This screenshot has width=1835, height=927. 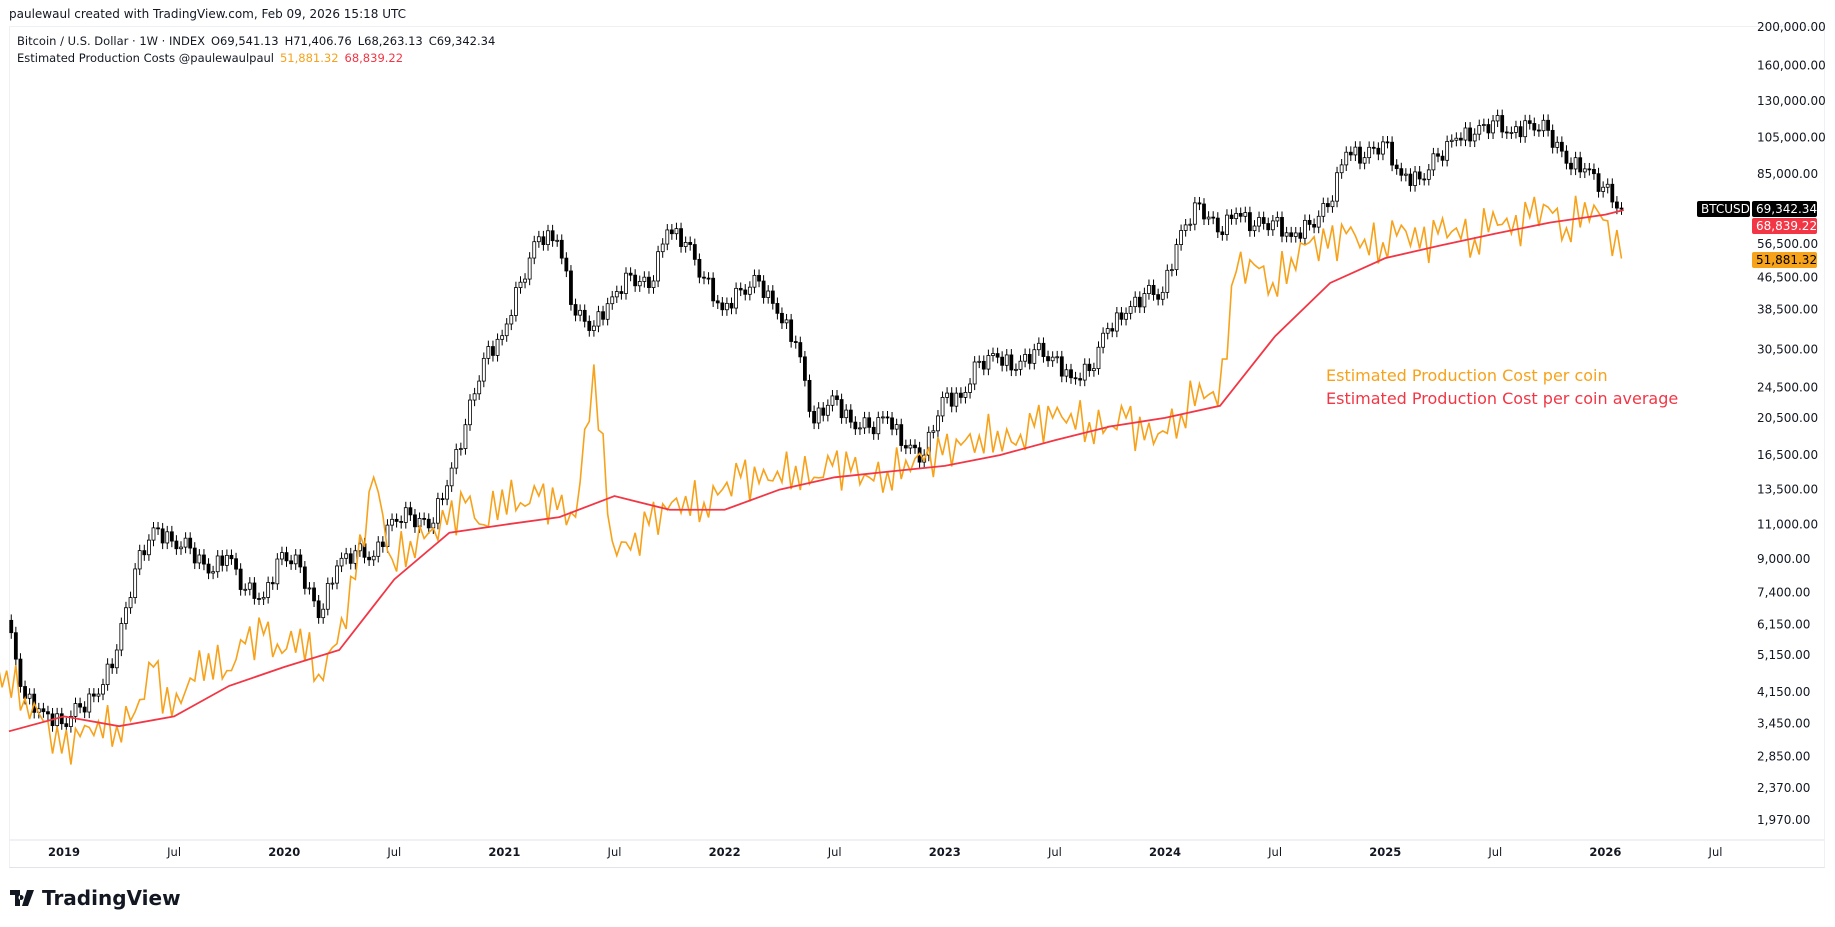 I want to click on y-tick-label: 1,970.00, so click(x=1783, y=820).